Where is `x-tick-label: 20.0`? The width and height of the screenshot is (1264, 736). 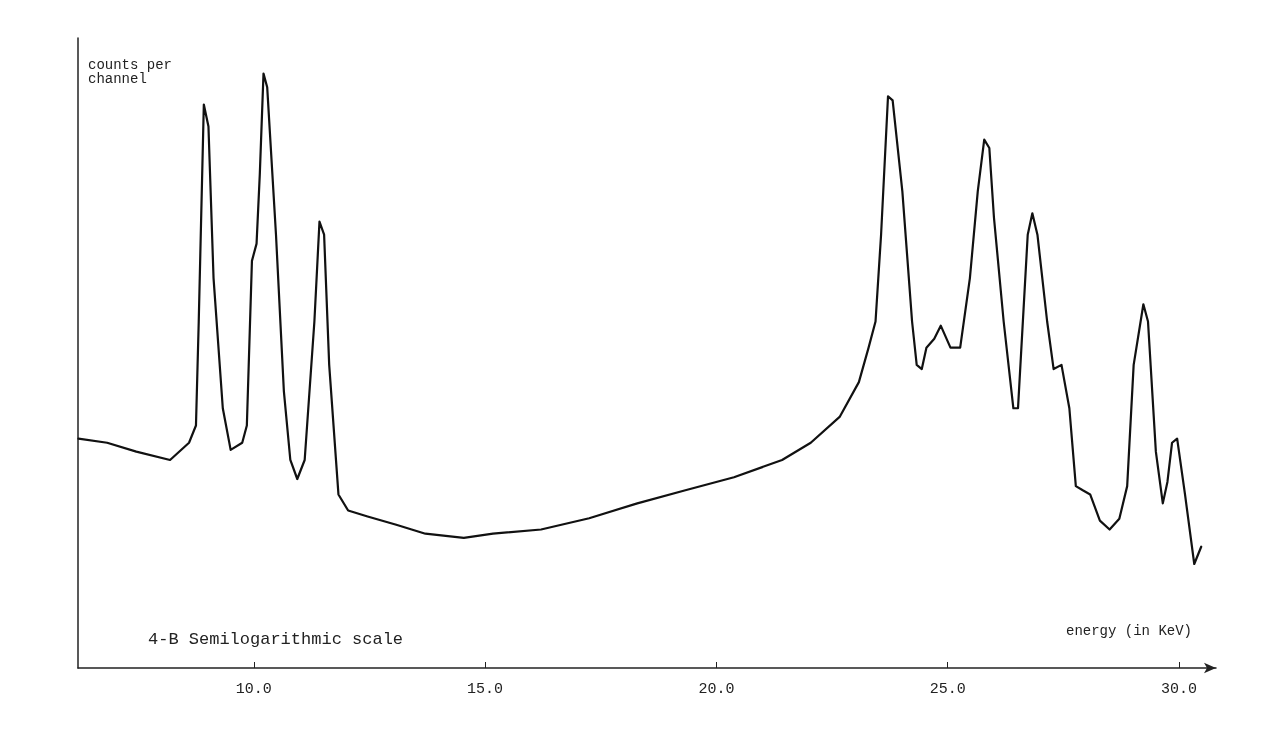
x-tick-label: 20.0 is located at coordinates (716, 689).